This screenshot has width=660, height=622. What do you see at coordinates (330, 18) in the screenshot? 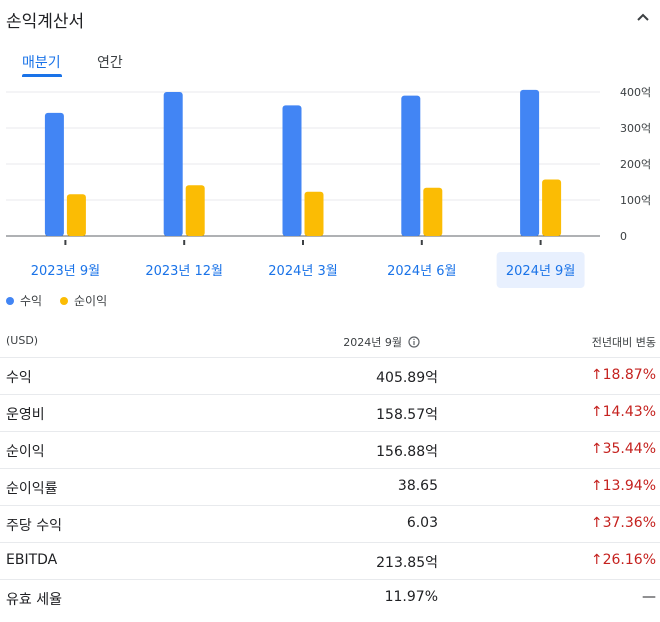
I see `section-header: 손익계산서` at bounding box center [330, 18].